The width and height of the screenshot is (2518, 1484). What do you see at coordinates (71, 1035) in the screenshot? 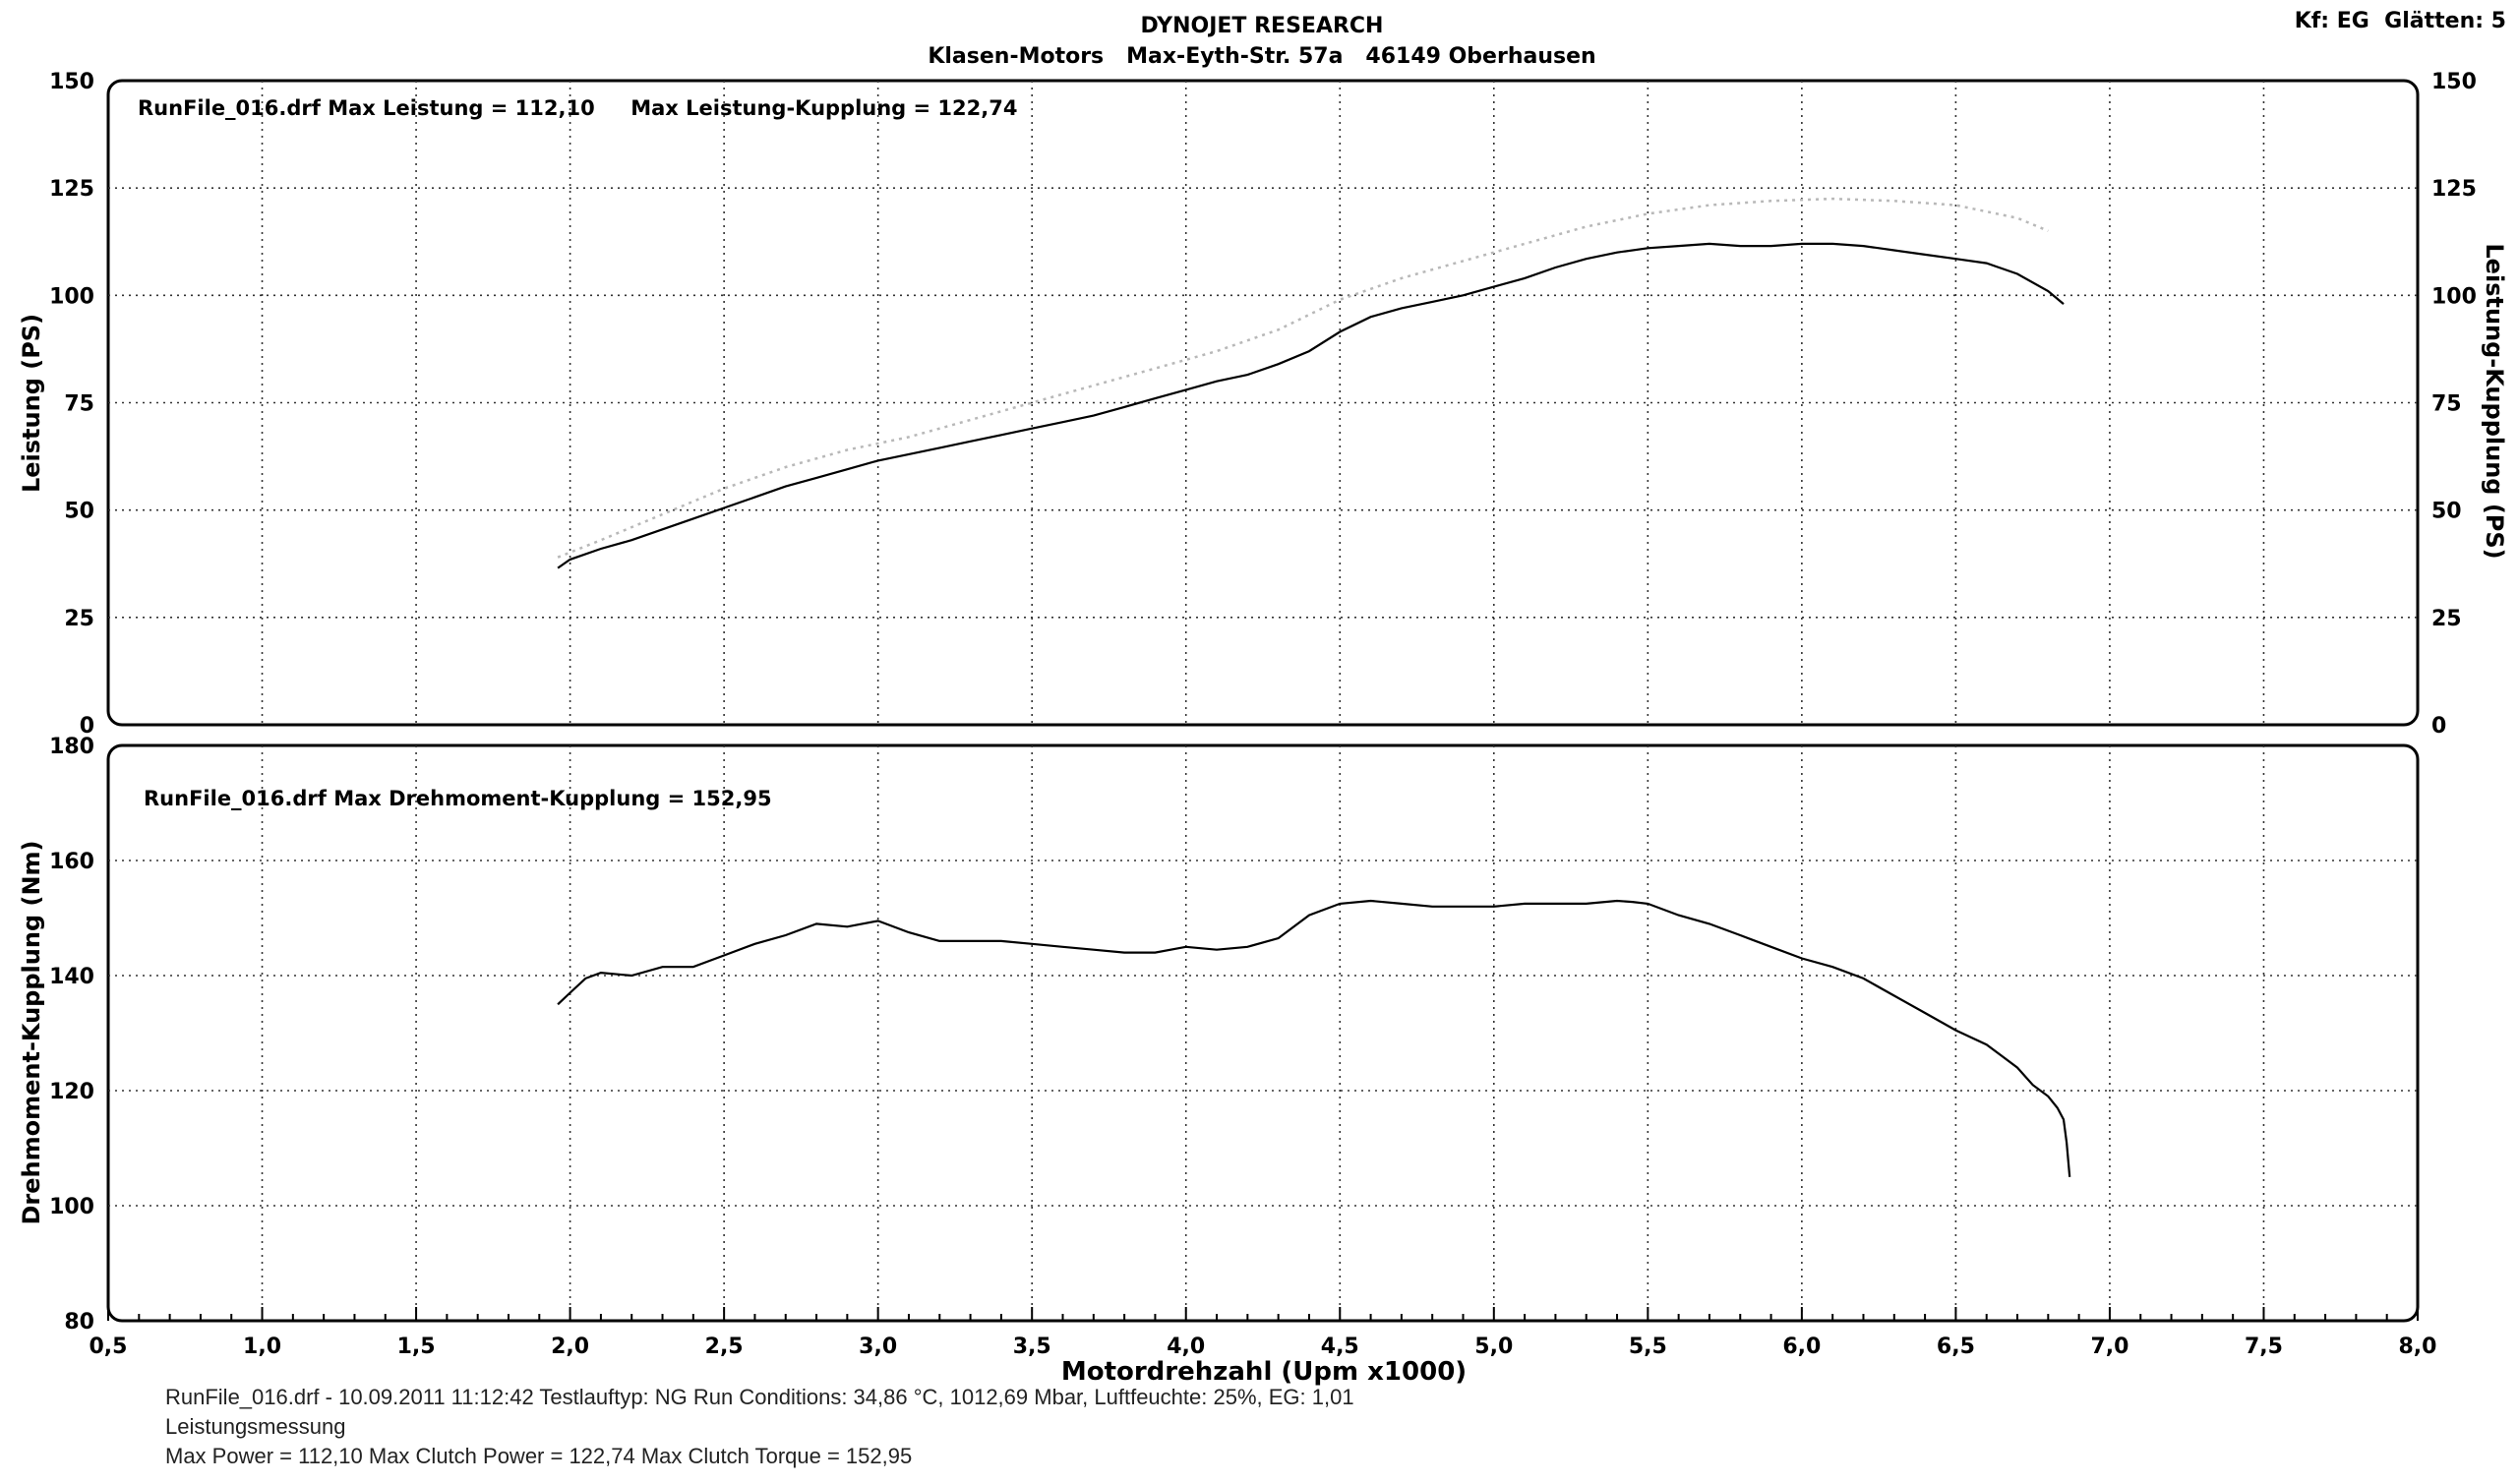
I see `bottom-y-ticks: 80 100 120 140 160 180` at bounding box center [71, 1035].